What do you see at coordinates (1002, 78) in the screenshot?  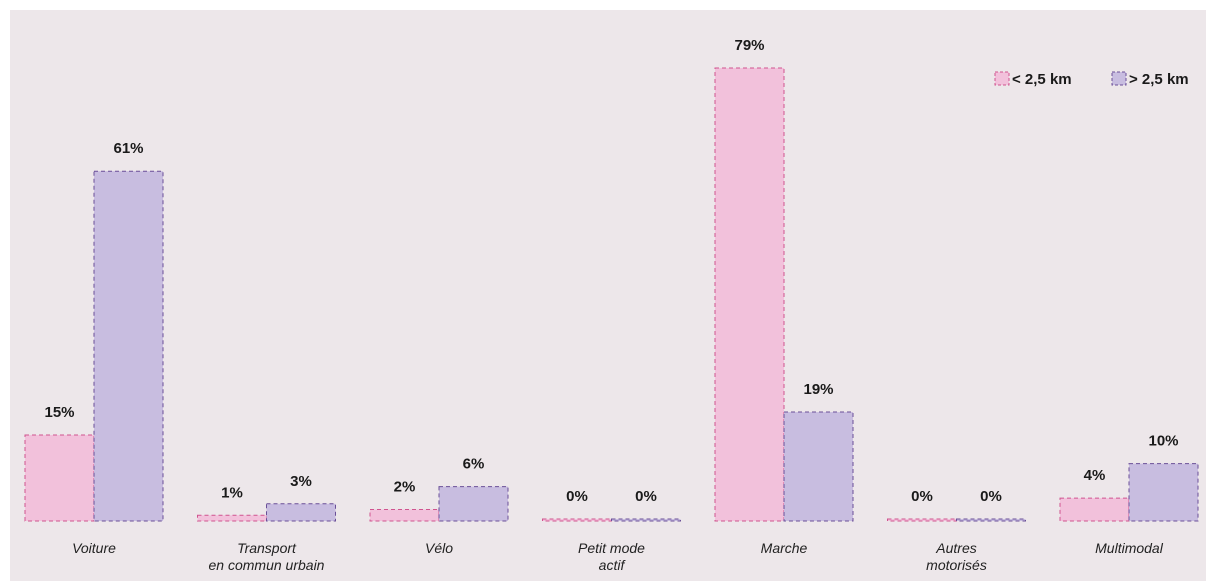 I see `legend-swatch-short` at bounding box center [1002, 78].